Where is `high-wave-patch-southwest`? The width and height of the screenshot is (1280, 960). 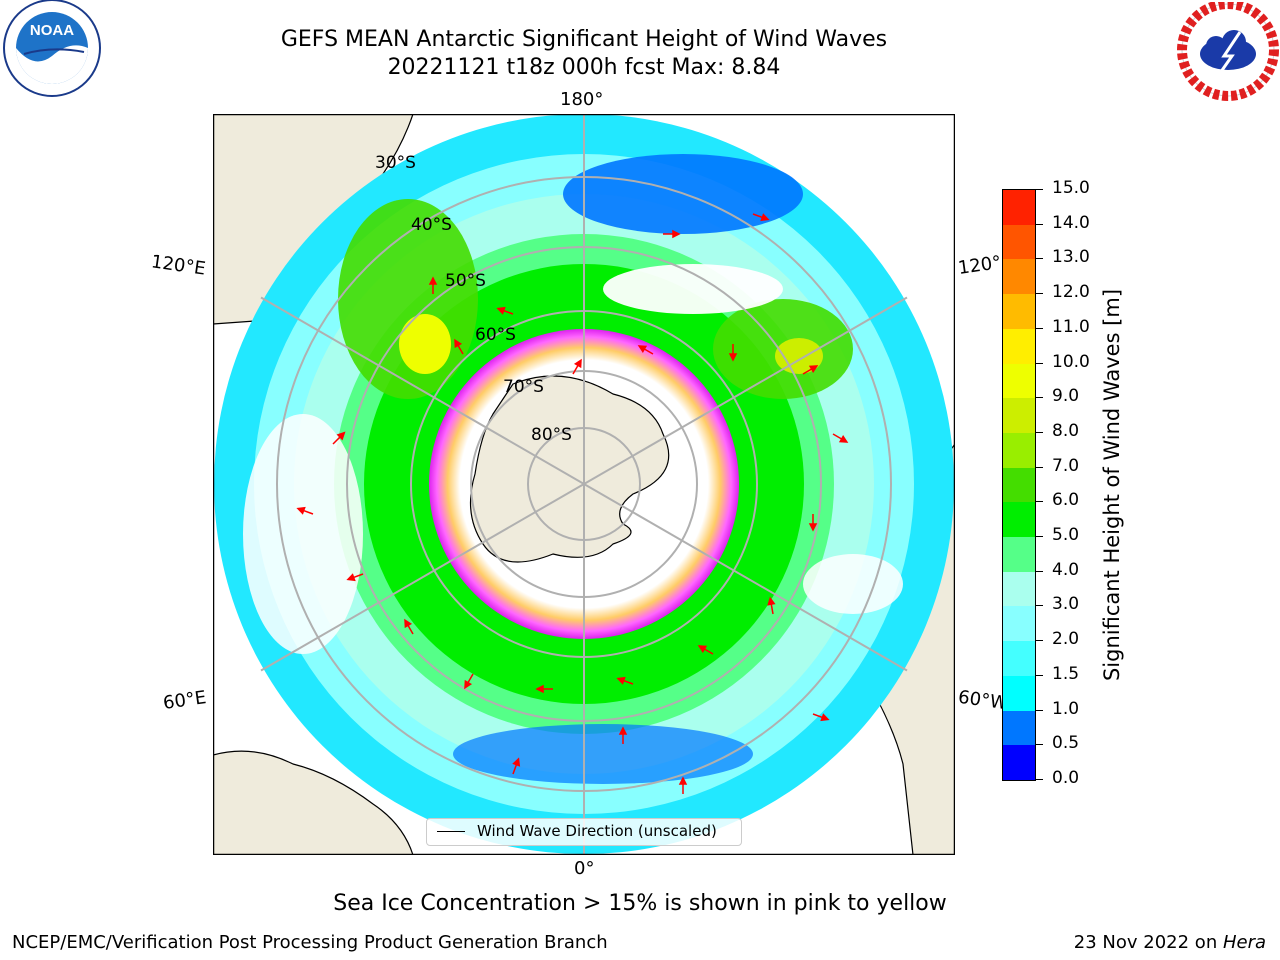
high-wave-patch-southwest is located at coordinates (408, 299).